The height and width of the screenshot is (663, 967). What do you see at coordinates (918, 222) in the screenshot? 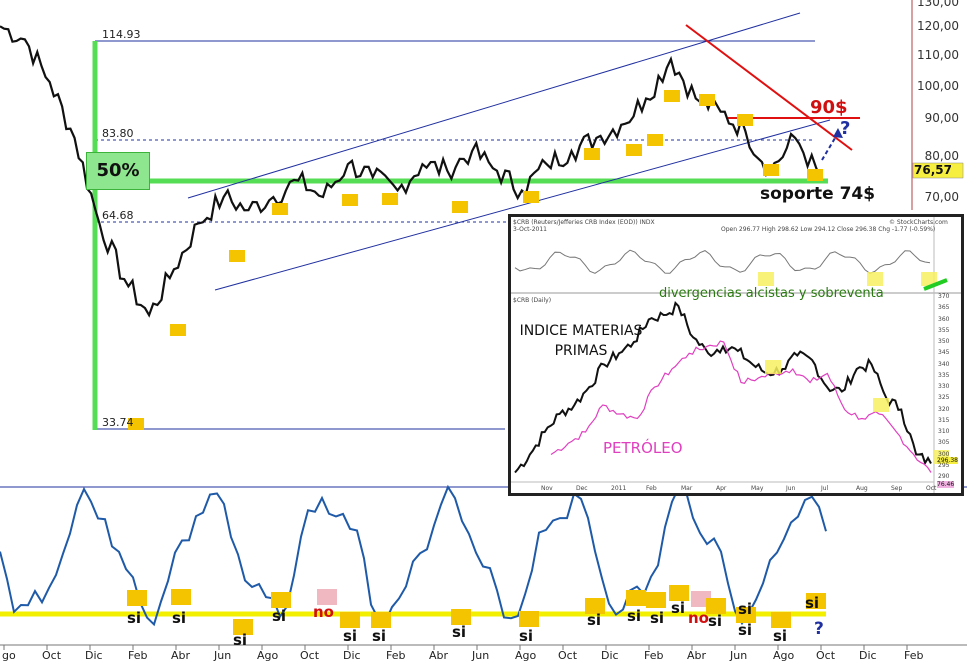
I see `inset-source: © StockCharts.com` at bounding box center [918, 222].